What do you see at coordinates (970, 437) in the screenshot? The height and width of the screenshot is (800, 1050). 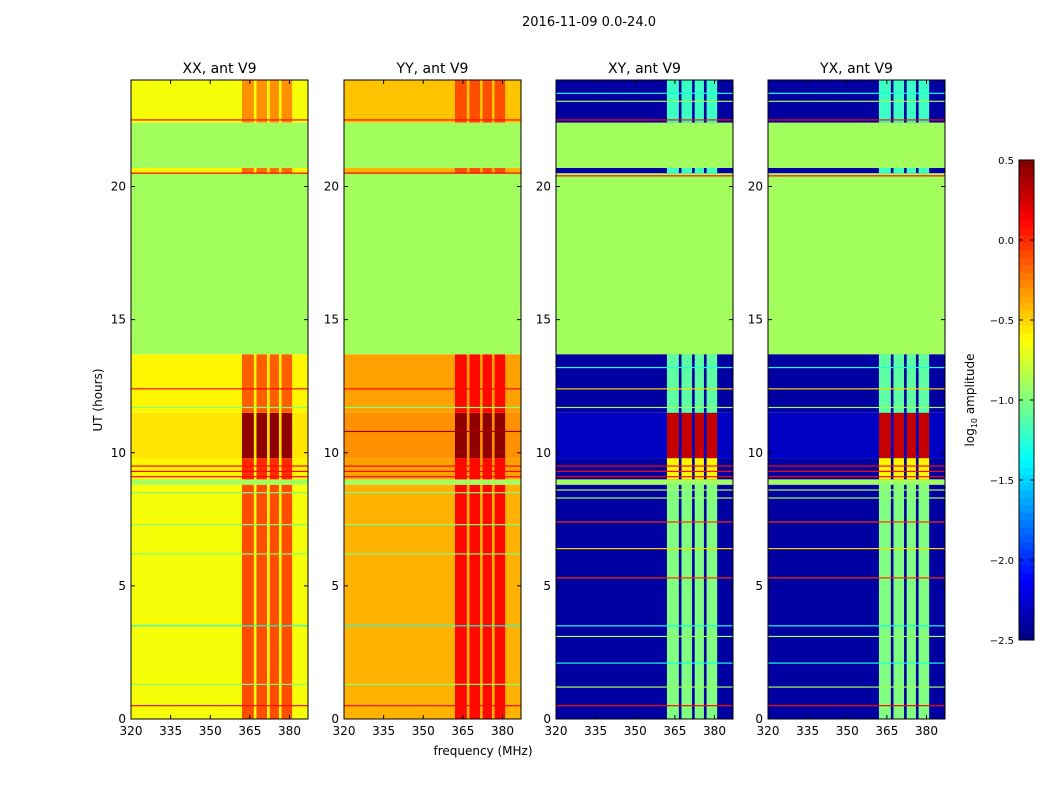 I see `colorbar-label-main: log` at bounding box center [970, 437].